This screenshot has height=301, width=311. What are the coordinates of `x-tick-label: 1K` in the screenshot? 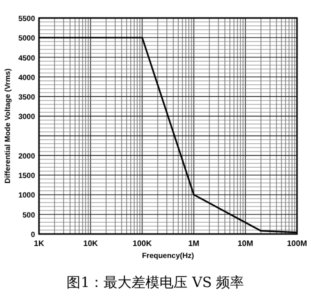 It's located at (39, 243).